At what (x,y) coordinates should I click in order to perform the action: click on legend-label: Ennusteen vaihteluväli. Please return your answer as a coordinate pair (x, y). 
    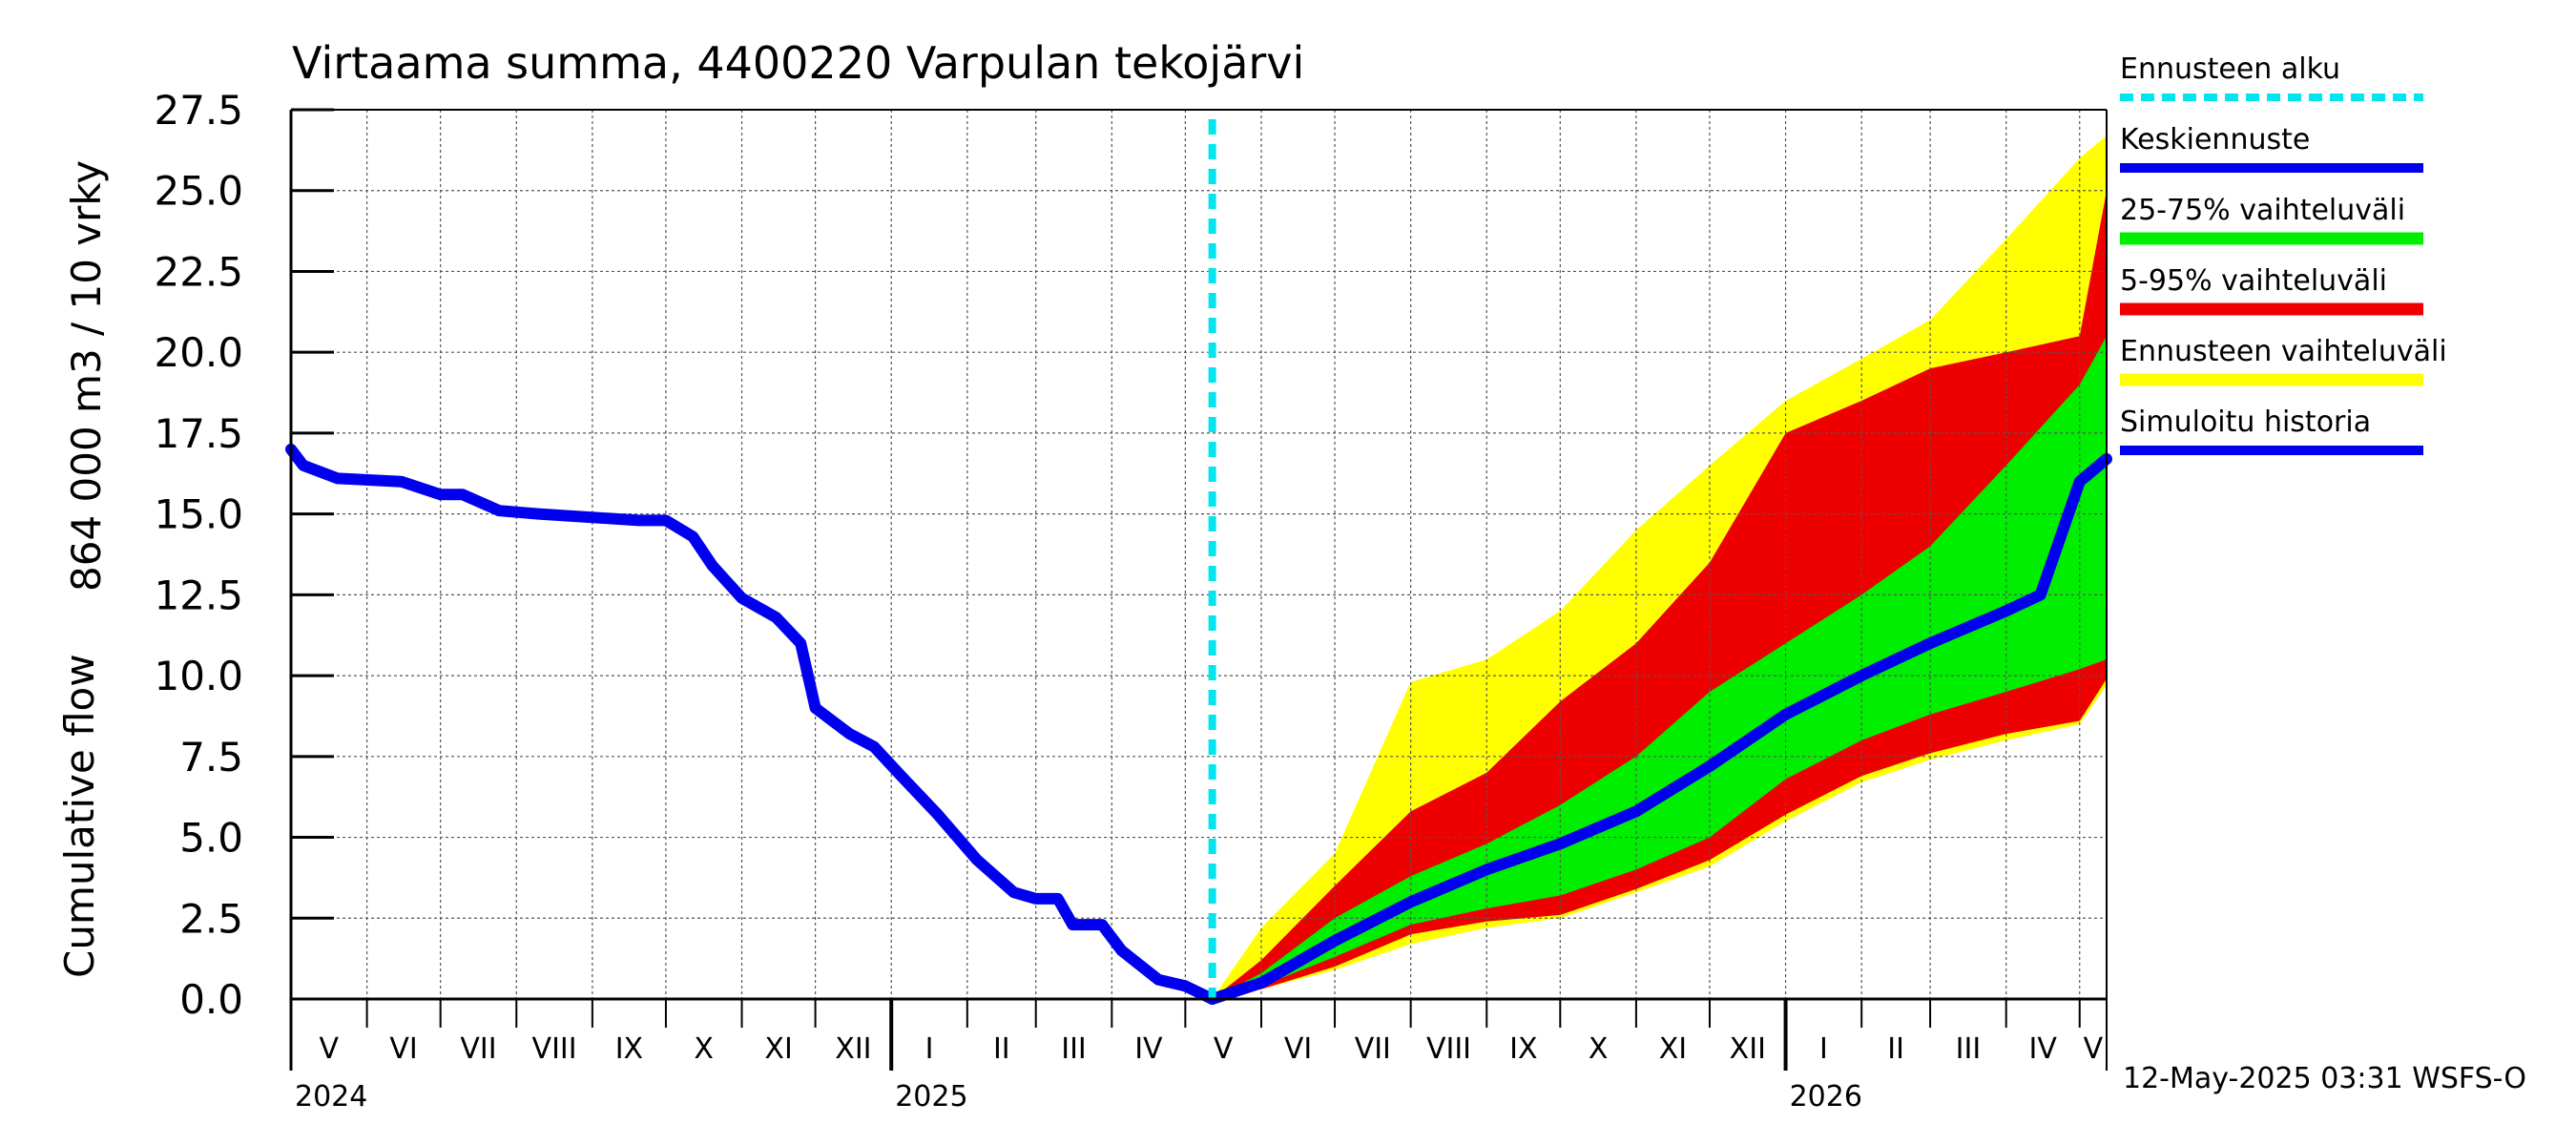
    Looking at the image, I should click on (2283, 351).